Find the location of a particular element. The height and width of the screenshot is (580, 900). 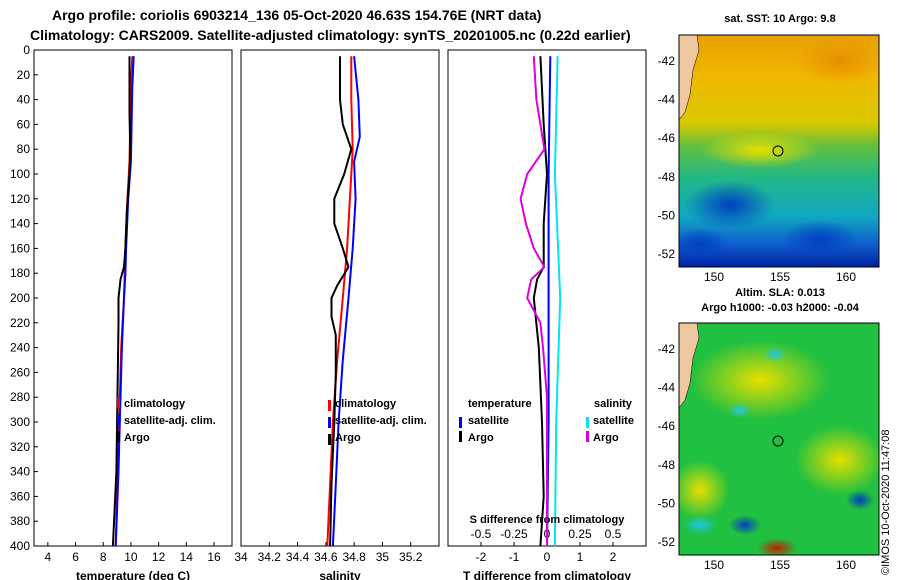

sst-map-frame is located at coordinates (779, 151).